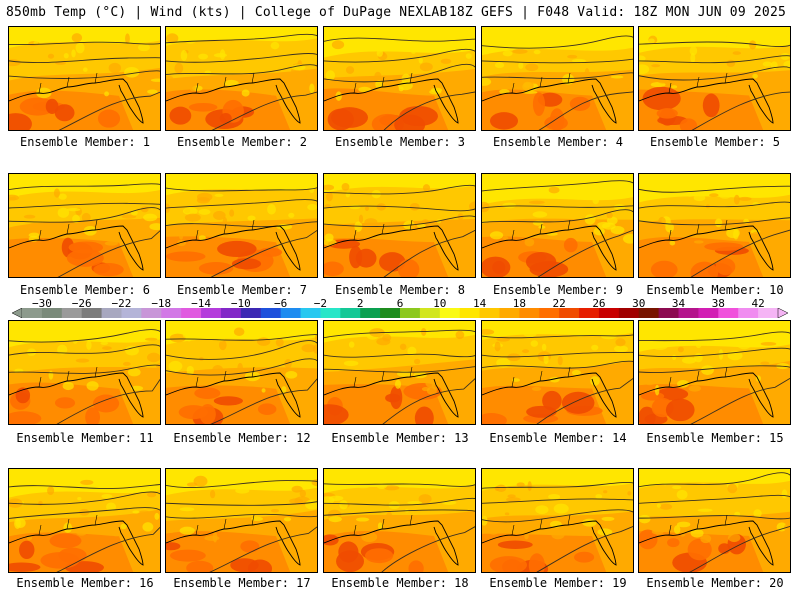 The image size is (800, 600). I want to click on colorbar-tick-label: 6, so click(400, 303).